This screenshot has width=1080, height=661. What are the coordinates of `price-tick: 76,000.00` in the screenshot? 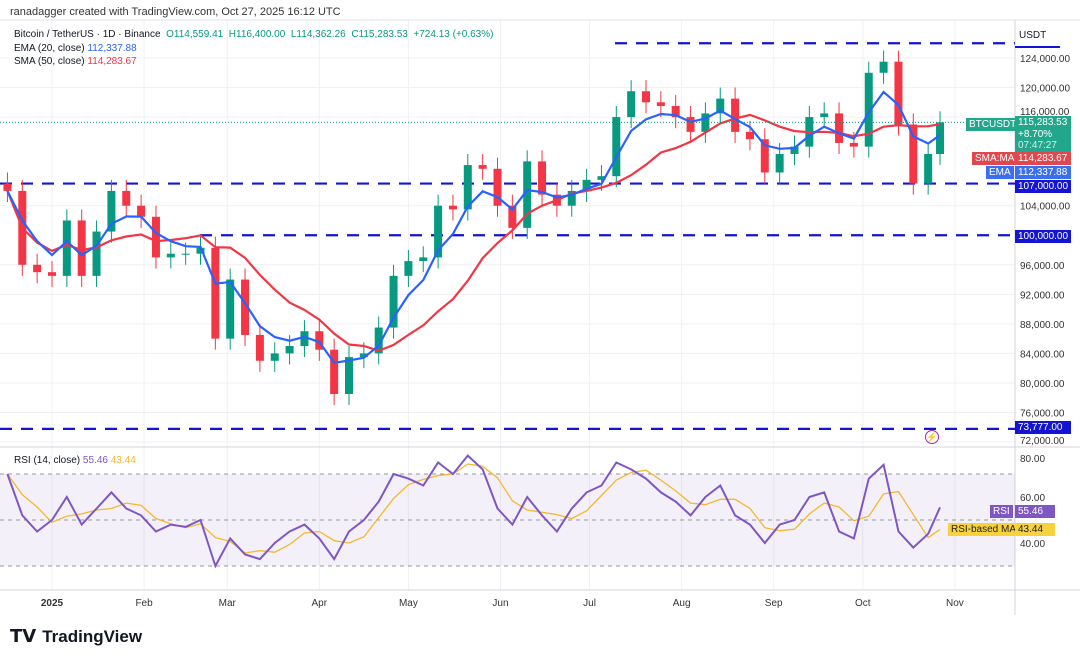 It's located at (1042, 413).